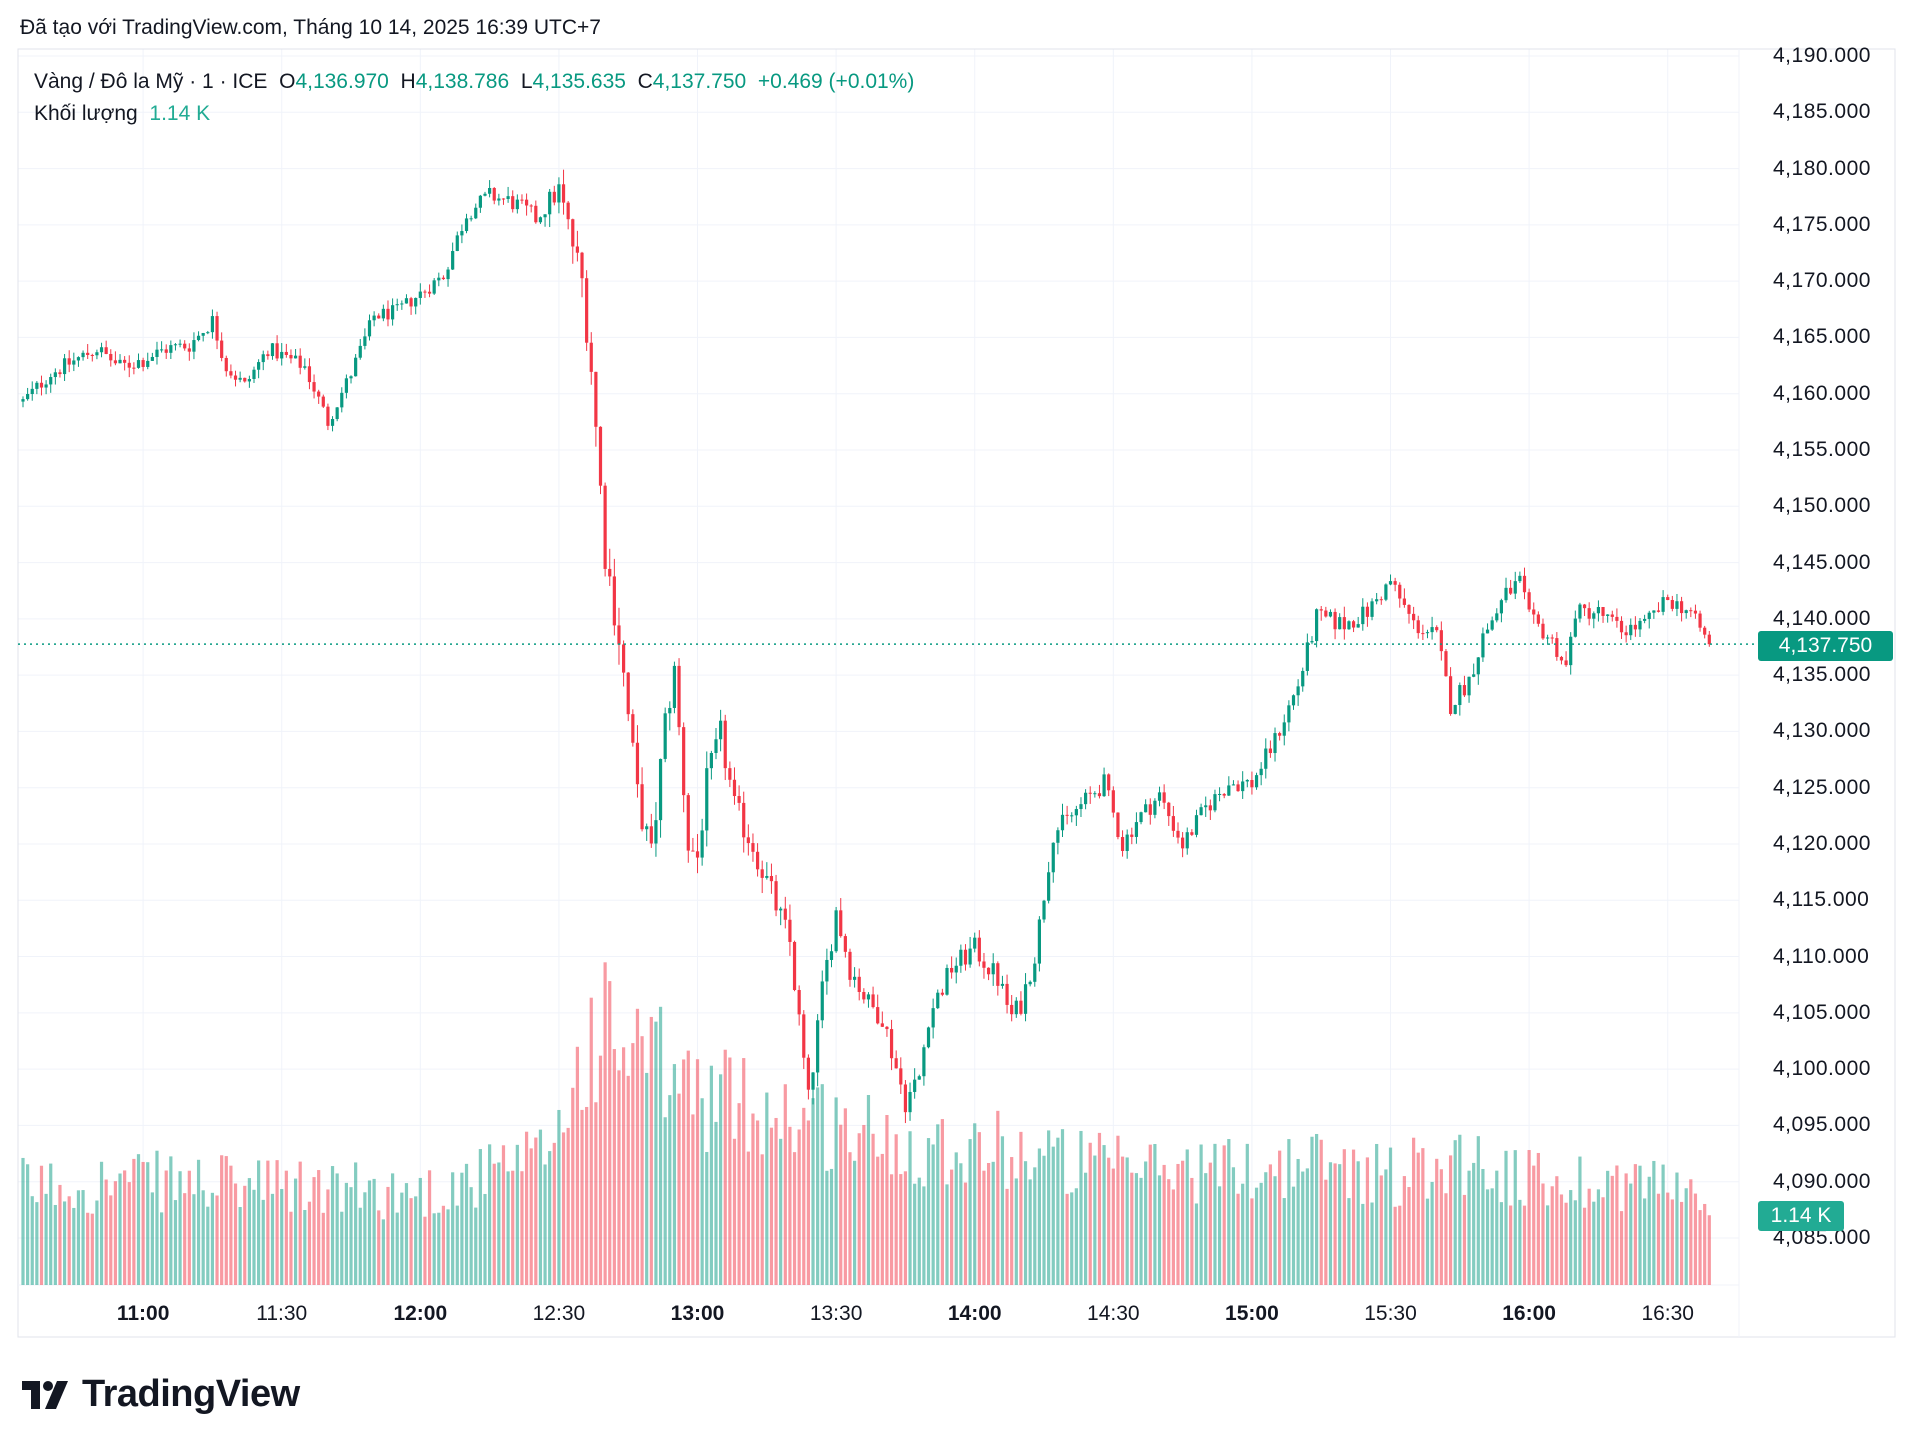  Describe the element at coordinates (462, 81) in the screenshot. I see `high-value: 4,138.786` at that location.